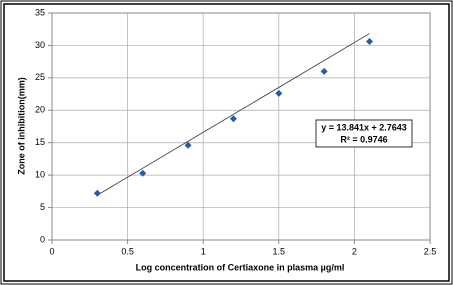 The width and height of the screenshot is (453, 285). I want to click on y-tick-label: 30, so click(40, 45).